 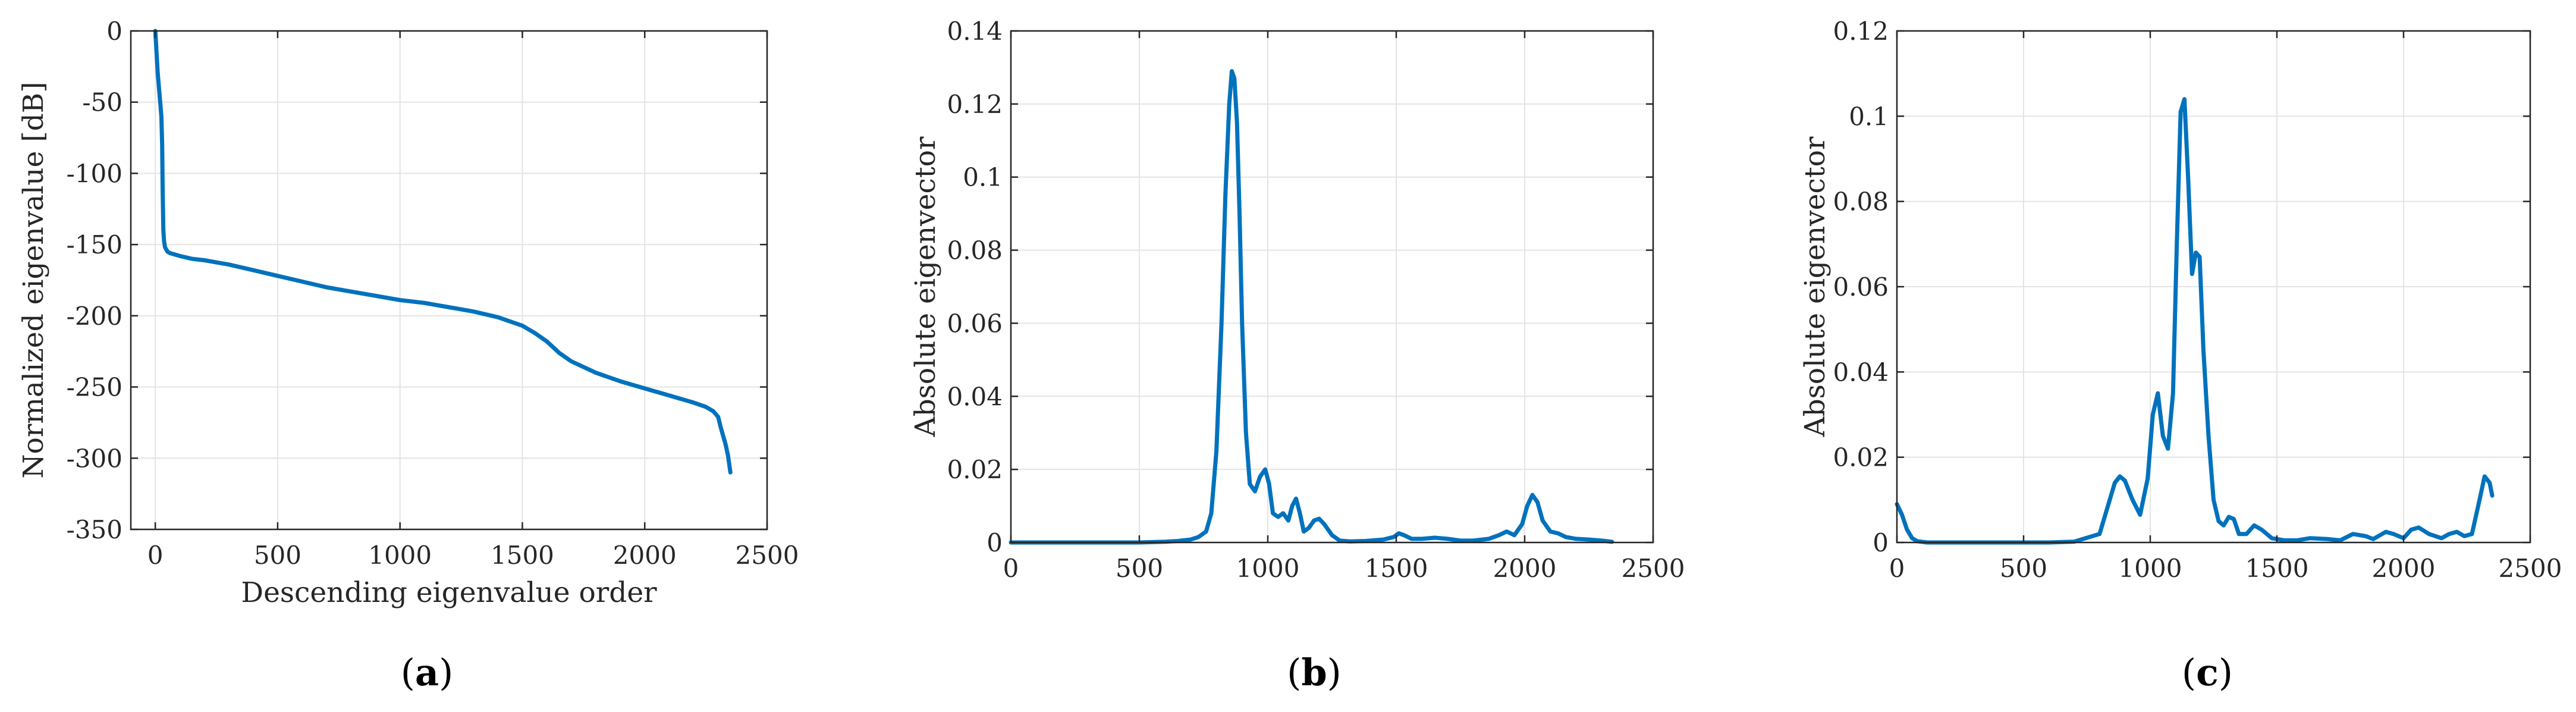 What do you see at coordinates (94, 316) in the screenshot?
I see `y-tick-label: -200` at bounding box center [94, 316].